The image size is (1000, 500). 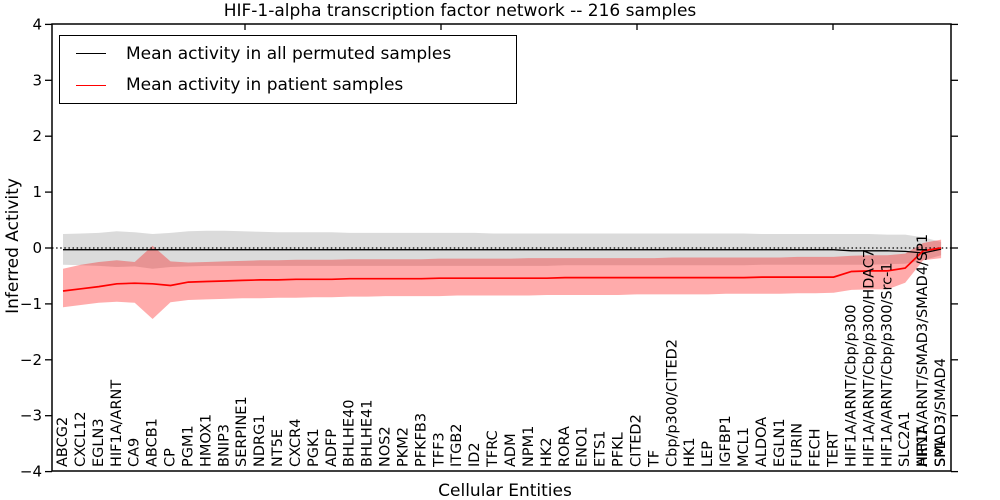 I want to click on x-tick-label: ABCG2, so click(x=63, y=442).